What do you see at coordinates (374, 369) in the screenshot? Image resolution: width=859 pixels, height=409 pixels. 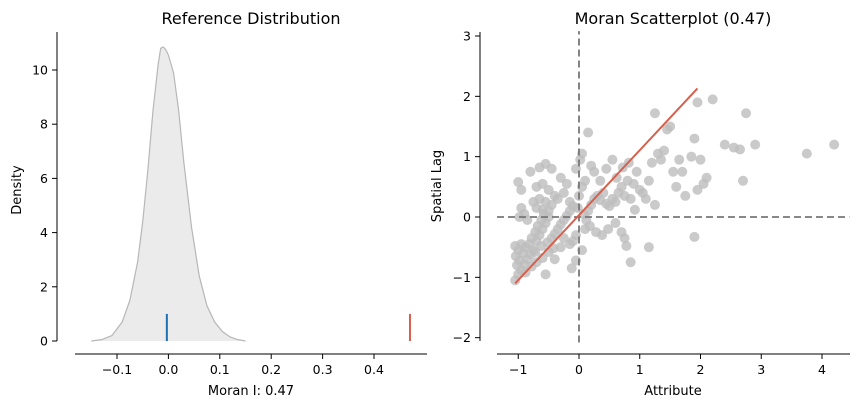 I see `x-tick-label: 0.4` at bounding box center [374, 369].